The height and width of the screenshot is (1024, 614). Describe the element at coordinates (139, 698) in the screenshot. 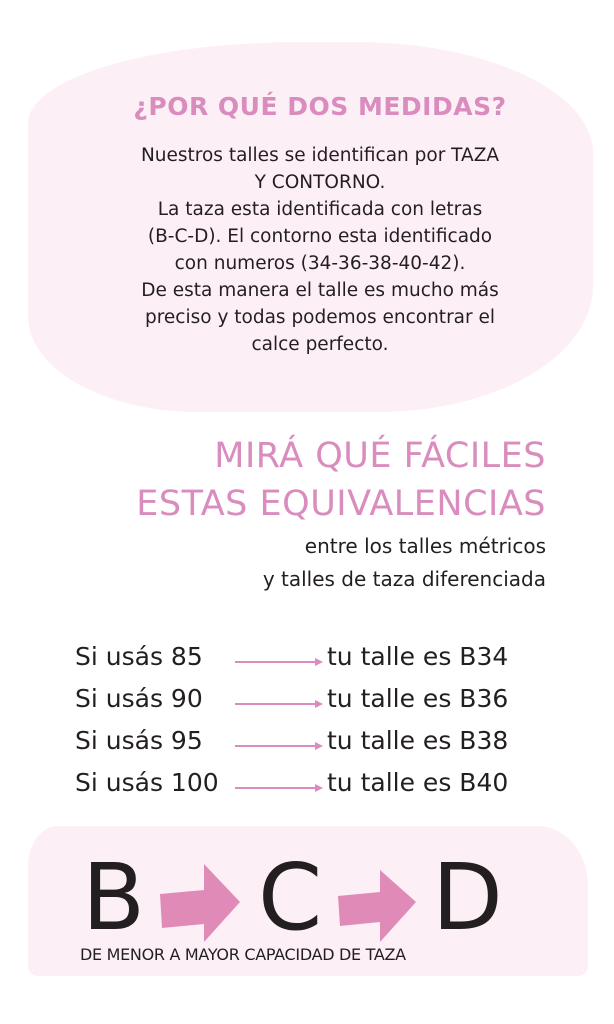

I see `metric-size: Si usás 90` at that location.